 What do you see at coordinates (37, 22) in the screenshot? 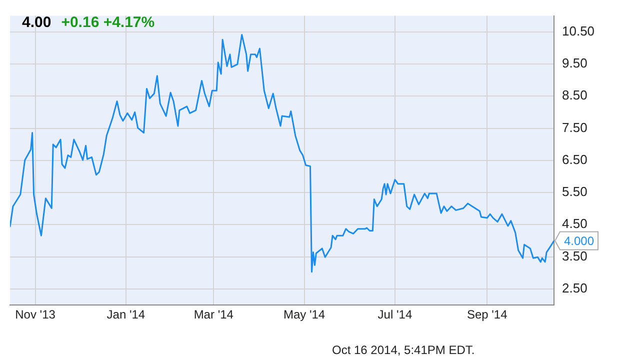
I see `chart-title: 4.00` at bounding box center [37, 22].